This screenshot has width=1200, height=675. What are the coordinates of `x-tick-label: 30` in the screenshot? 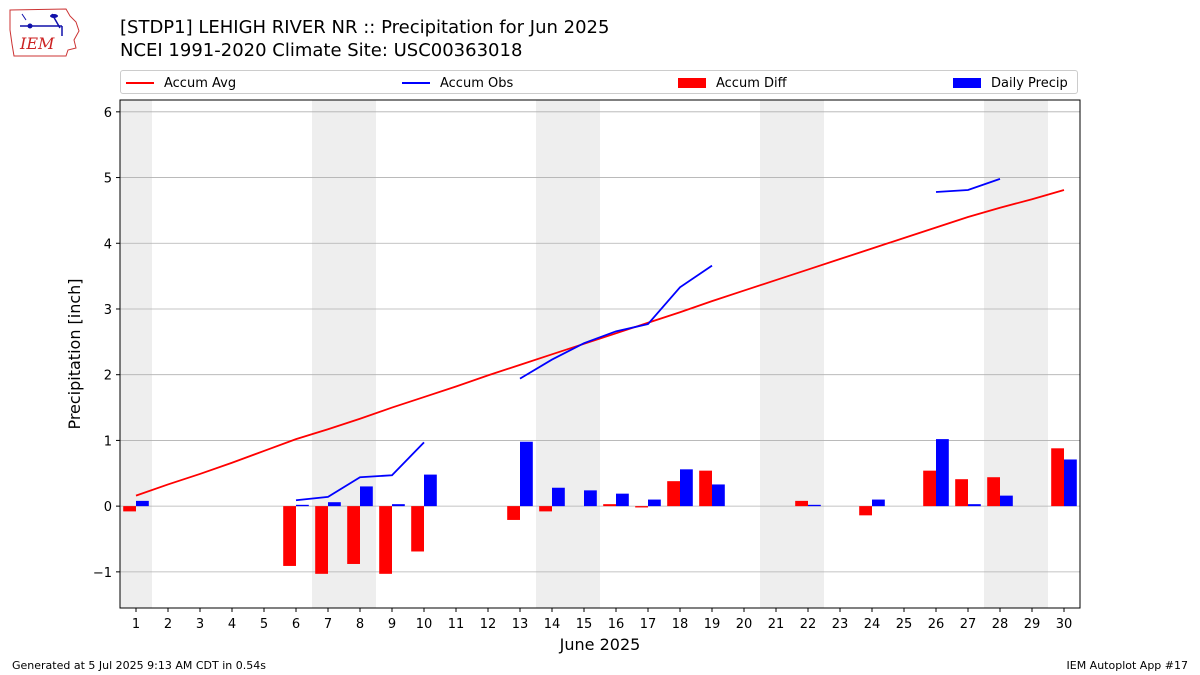 It's located at (1064, 624).